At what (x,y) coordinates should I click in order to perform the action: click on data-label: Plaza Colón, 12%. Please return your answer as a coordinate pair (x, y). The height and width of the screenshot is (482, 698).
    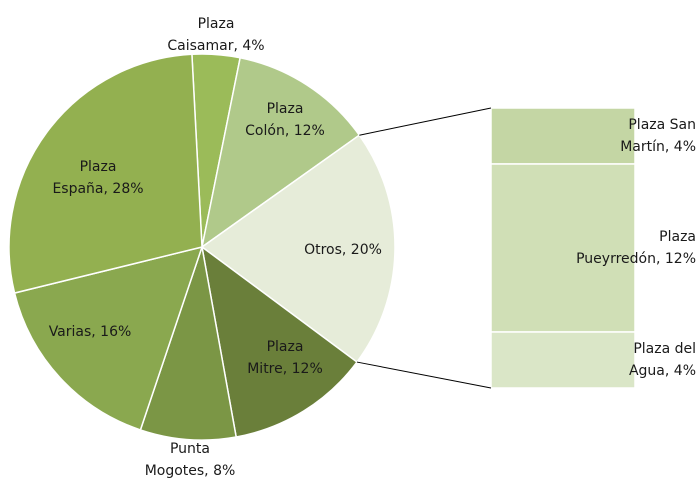
    Looking at the image, I should click on (285, 120).